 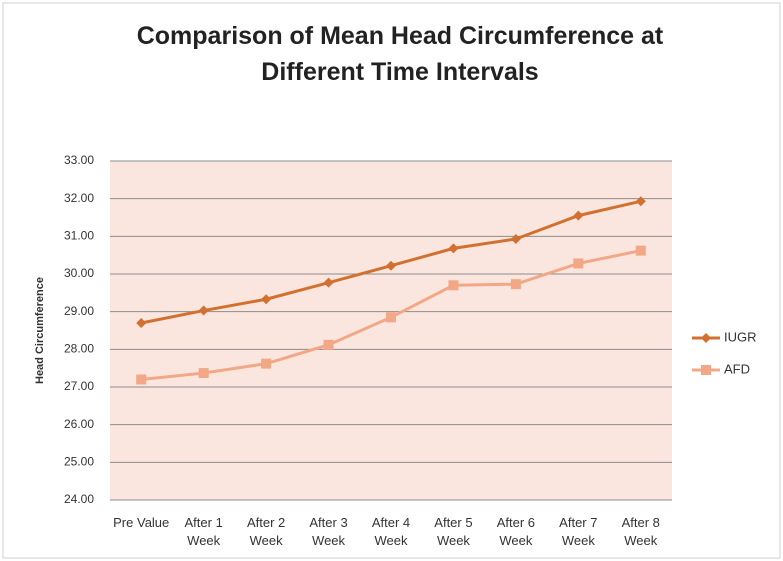 What do you see at coordinates (79, 311) in the screenshot?
I see `y-tick-label: 29.00` at bounding box center [79, 311].